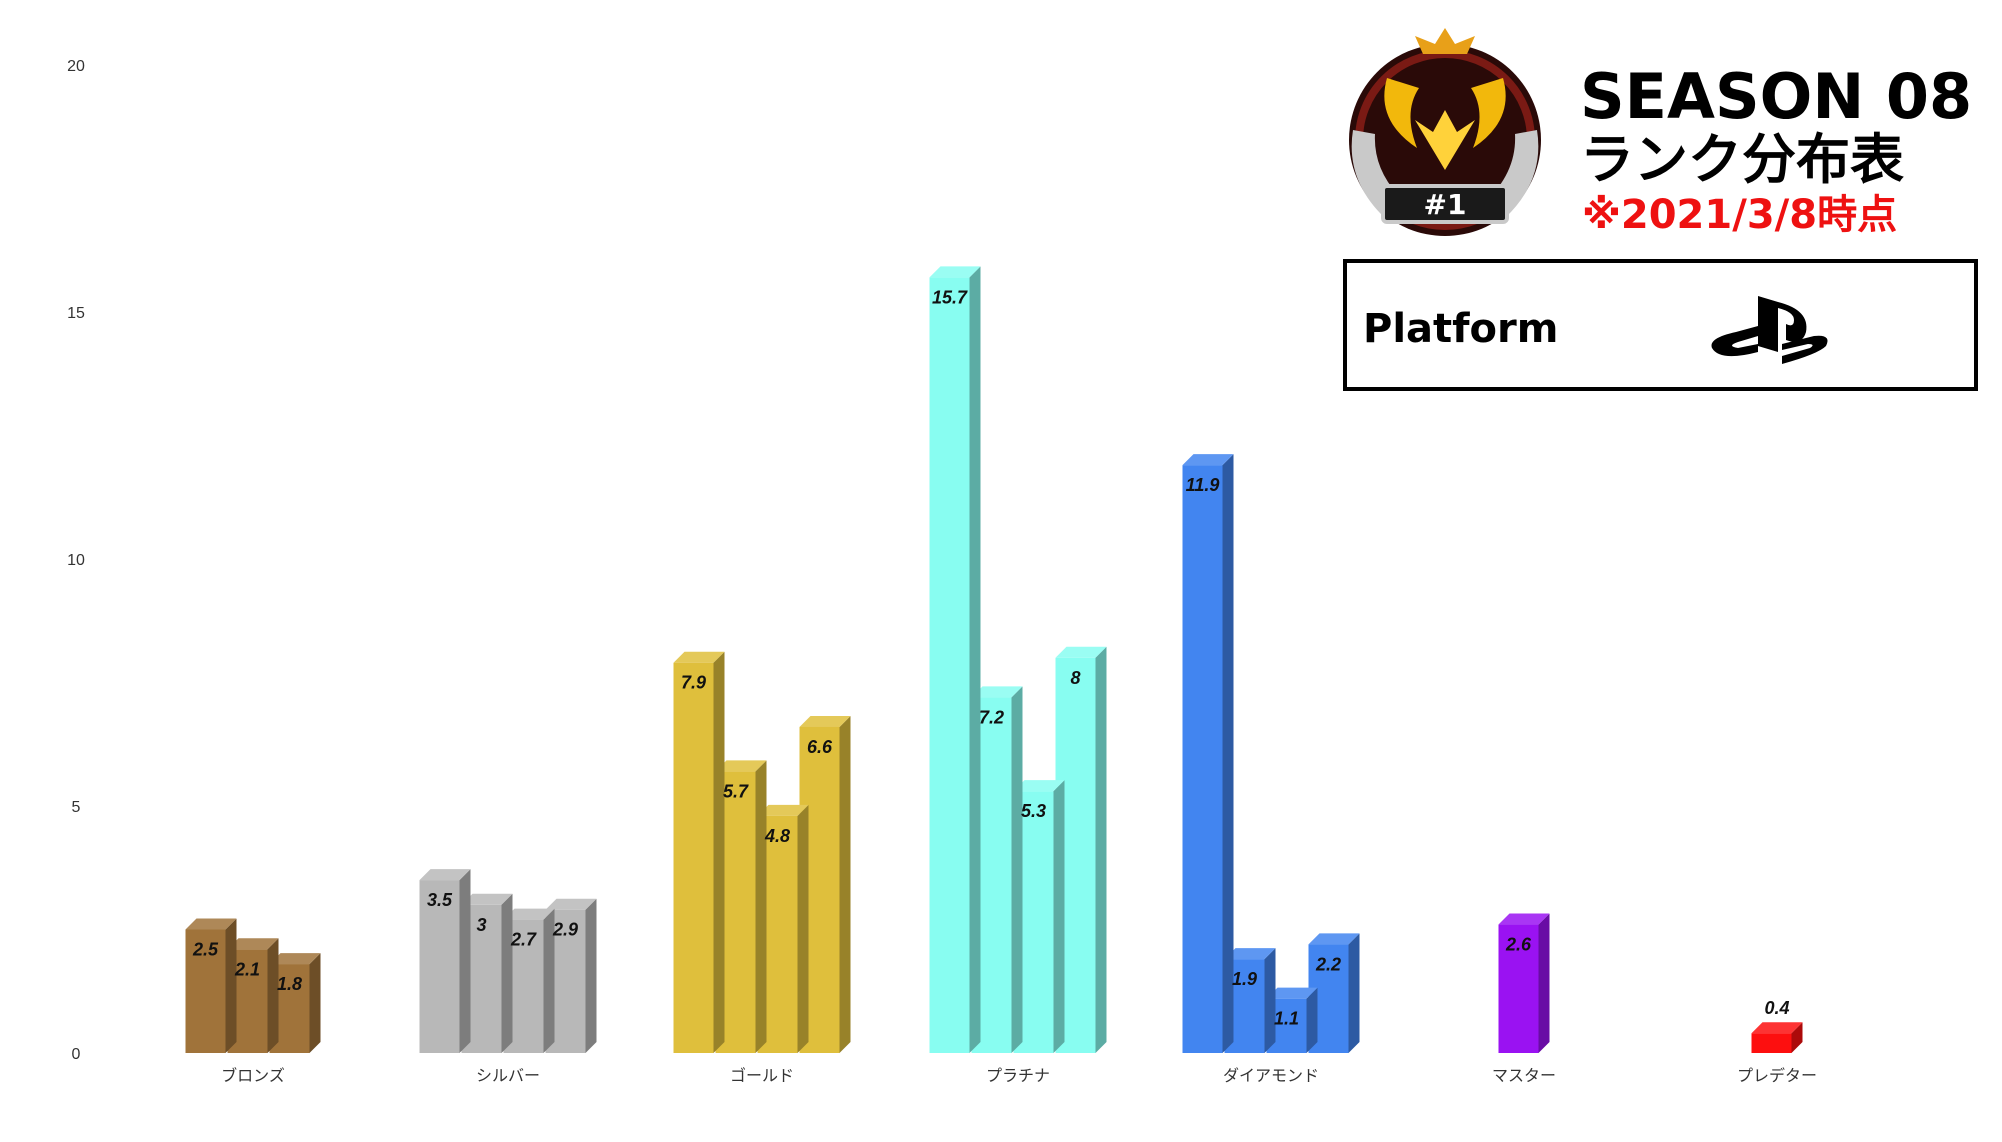 The image size is (2002, 1142). What do you see at coordinates (1660, 325) in the screenshot?
I see `platform-box` at bounding box center [1660, 325].